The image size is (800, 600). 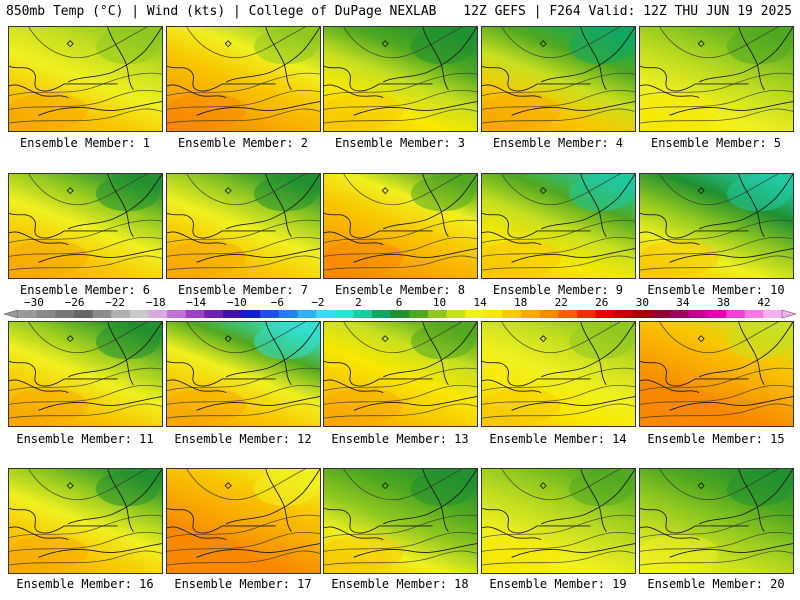 What do you see at coordinates (480, 302) in the screenshot?
I see `colorbar-tick-label: 14` at bounding box center [480, 302].